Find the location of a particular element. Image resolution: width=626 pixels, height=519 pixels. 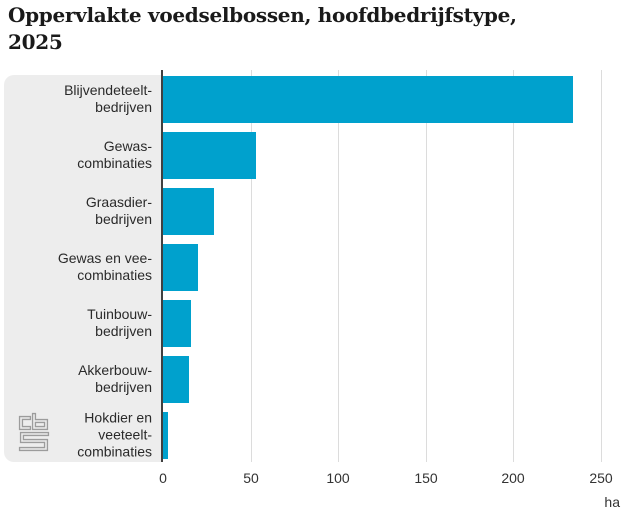

cbs-logo is located at coordinates (34, 432).